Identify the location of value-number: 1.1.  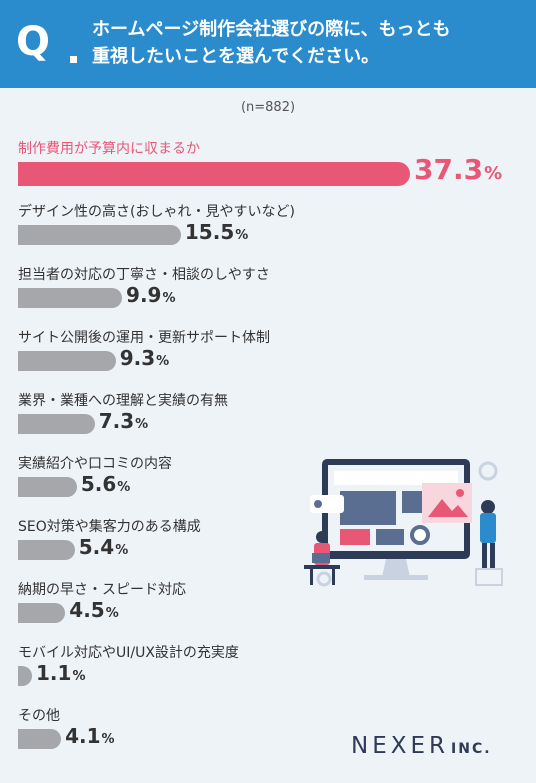
(54, 673).